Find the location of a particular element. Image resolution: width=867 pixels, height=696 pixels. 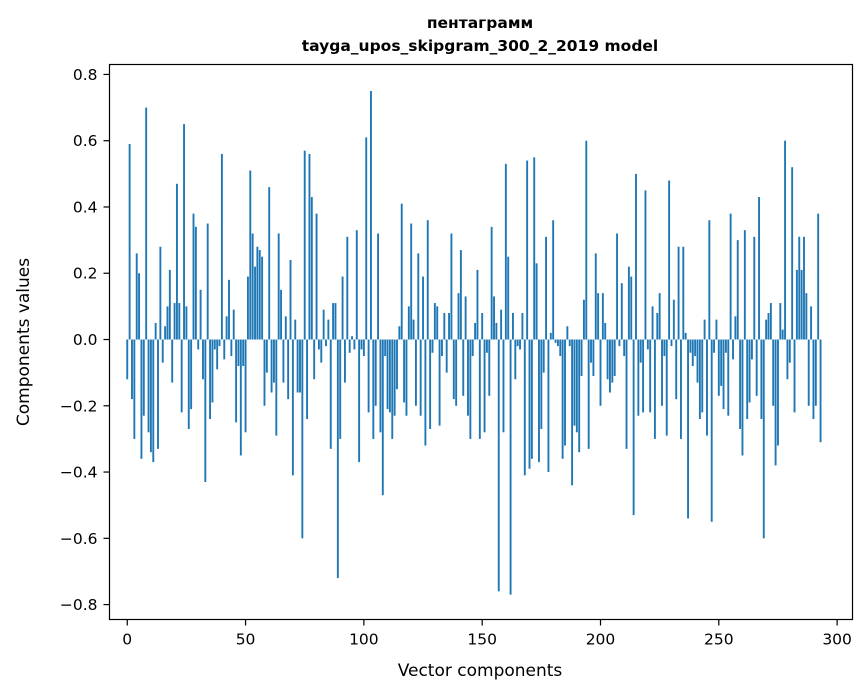

y-tick-label: −0.2 is located at coordinates (79, 406).